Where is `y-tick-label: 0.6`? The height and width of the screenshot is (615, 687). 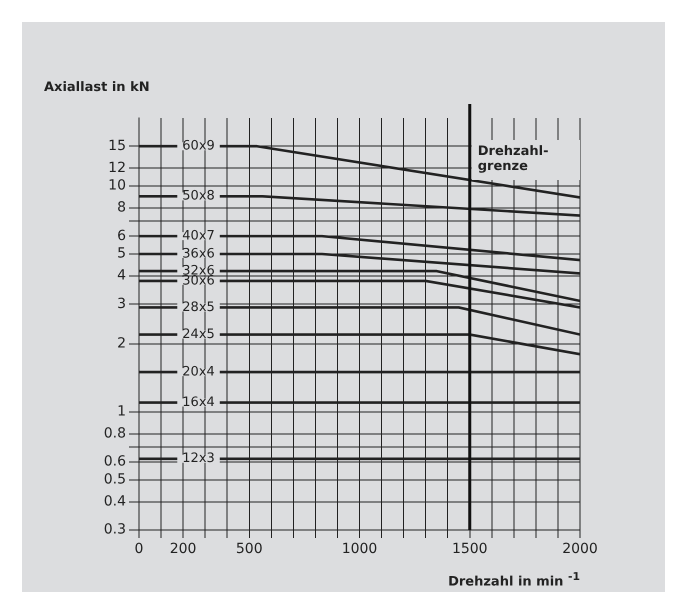 y-tick-label: 0.6 is located at coordinates (115, 462).